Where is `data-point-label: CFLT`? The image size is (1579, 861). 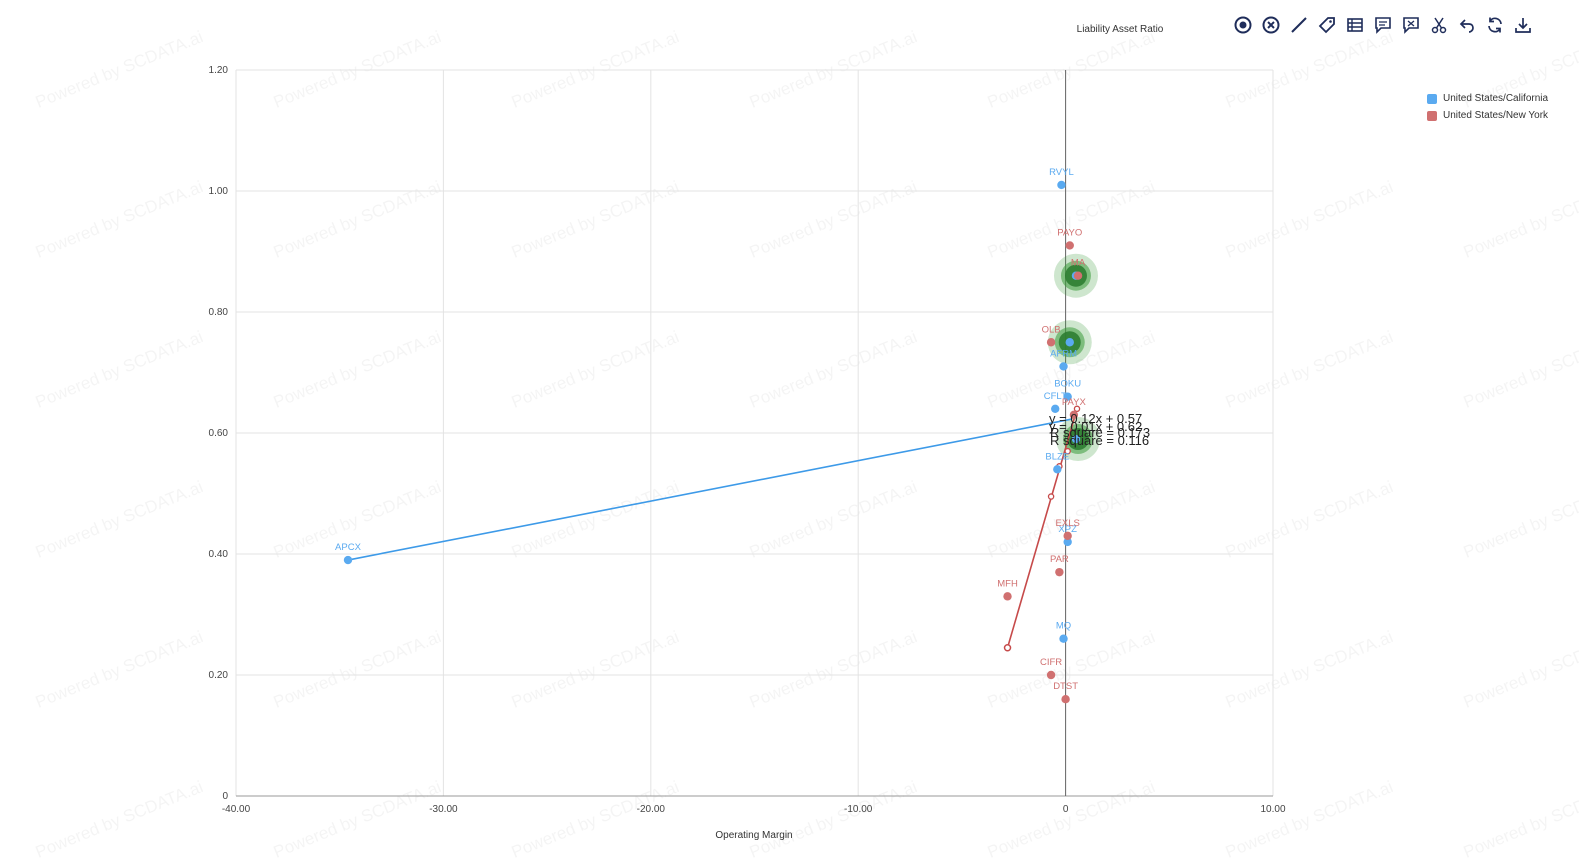
data-point-label: CFLT is located at coordinates (1055, 396).